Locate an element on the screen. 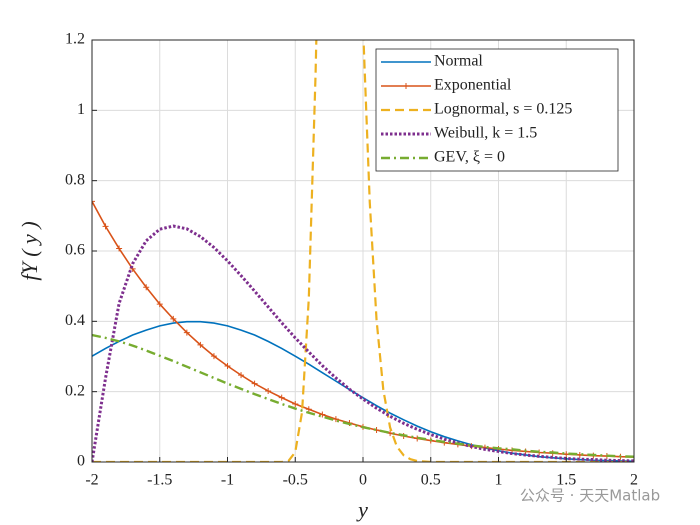  legend-label: Normal is located at coordinates (458, 61).